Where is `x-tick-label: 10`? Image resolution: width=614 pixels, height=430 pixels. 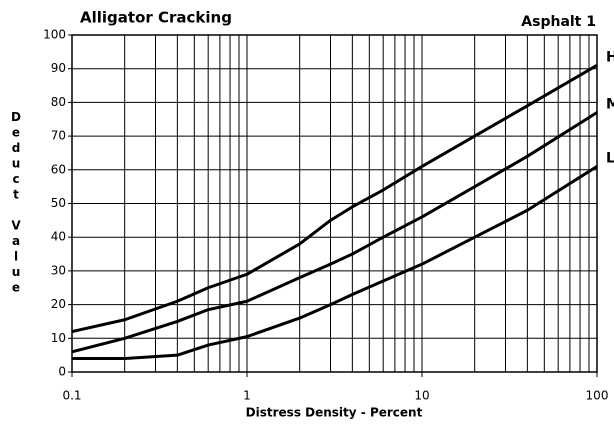
x-tick-label: 10 is located at coordinates (421, 396).